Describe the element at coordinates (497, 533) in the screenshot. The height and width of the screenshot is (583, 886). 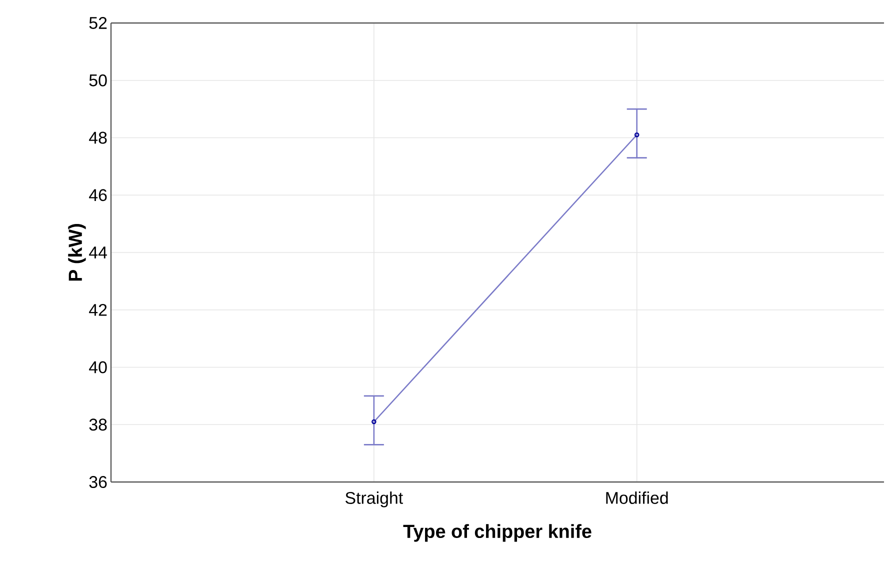
I see `x-axis-title: Type of chipper knife` at that location.